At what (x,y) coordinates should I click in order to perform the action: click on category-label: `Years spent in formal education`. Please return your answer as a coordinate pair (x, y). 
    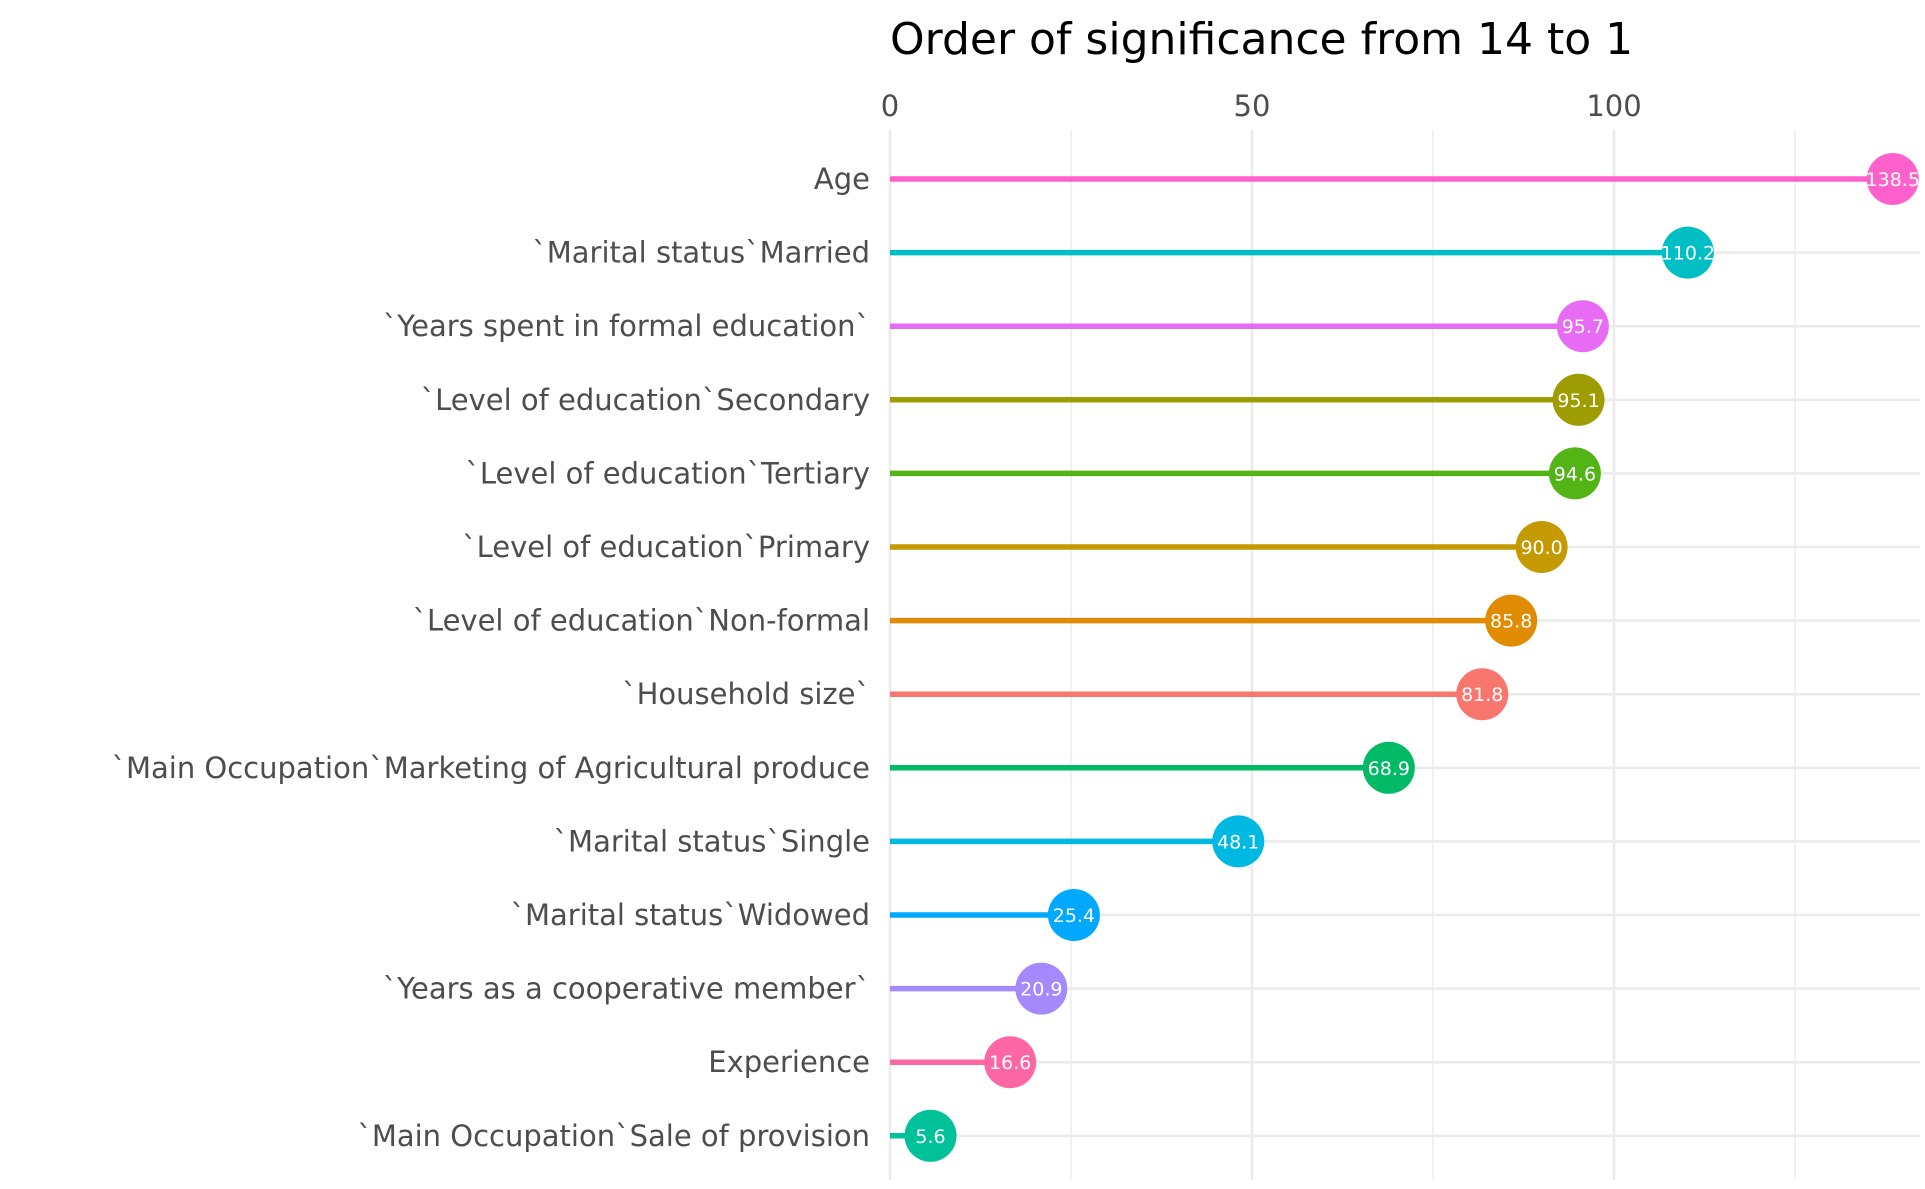
    Looking at the image, I should click on (626, 326).